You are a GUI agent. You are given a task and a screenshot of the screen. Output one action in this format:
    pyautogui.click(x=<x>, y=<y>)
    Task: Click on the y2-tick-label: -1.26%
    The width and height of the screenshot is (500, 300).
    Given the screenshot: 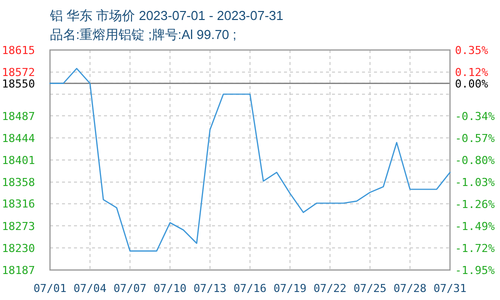 What is the action you would take?
    pyautogui.click(x=475, y=204)
    